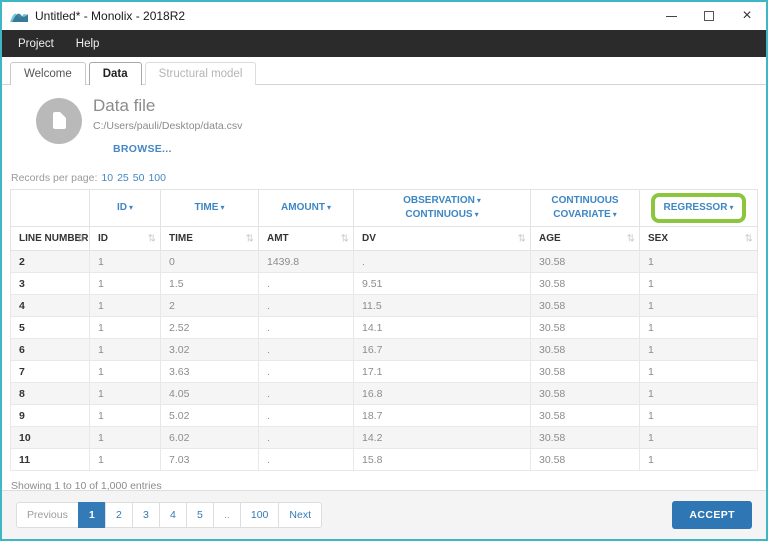  What do you see at coordinates (107, 178) in the screenshot?
I see `records-option-10: 10` at bounding box center [107, 178].